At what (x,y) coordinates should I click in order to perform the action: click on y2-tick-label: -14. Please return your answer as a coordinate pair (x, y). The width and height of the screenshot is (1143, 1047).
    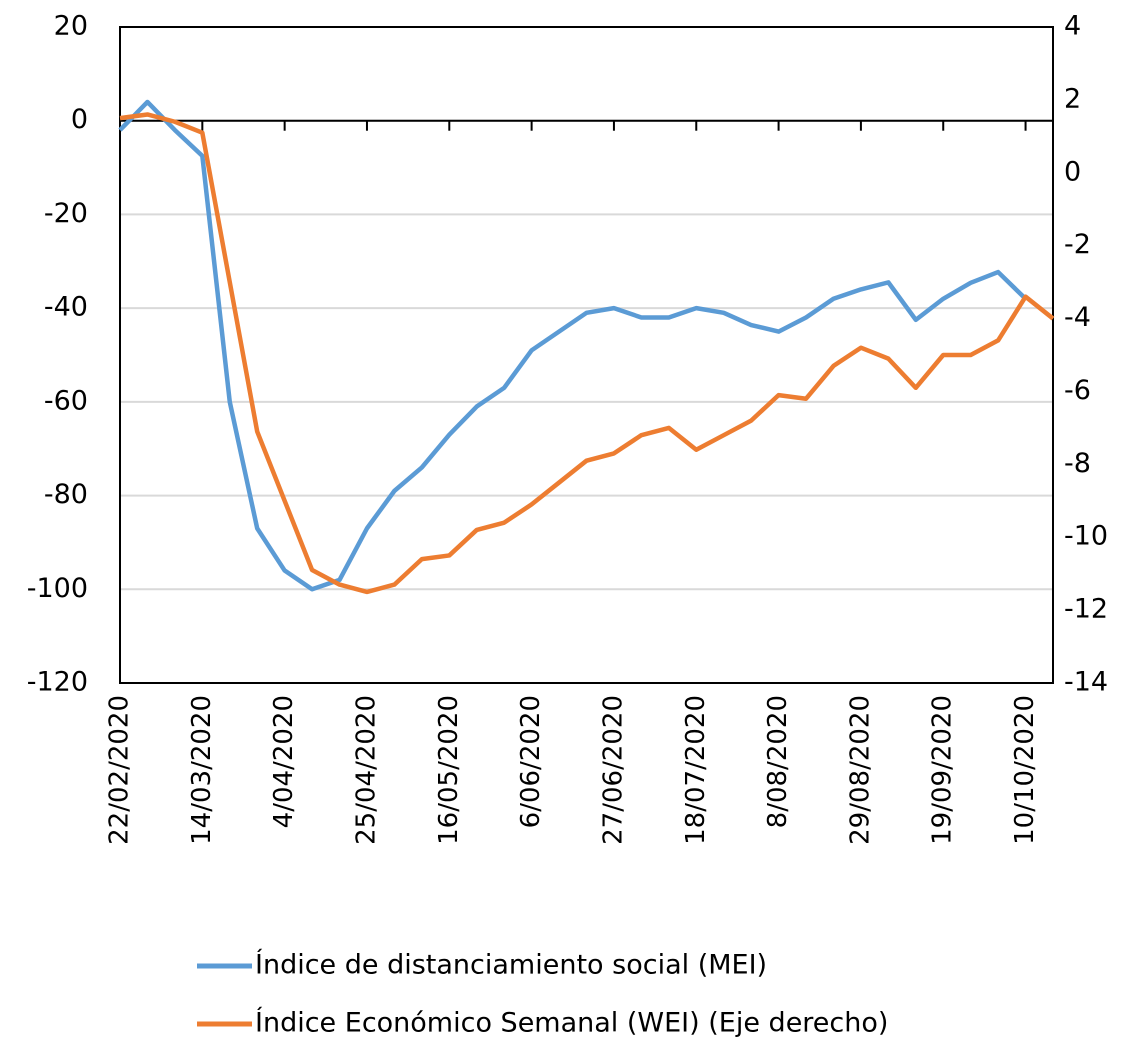
    Looking at the image, I should click on (1086, 682).